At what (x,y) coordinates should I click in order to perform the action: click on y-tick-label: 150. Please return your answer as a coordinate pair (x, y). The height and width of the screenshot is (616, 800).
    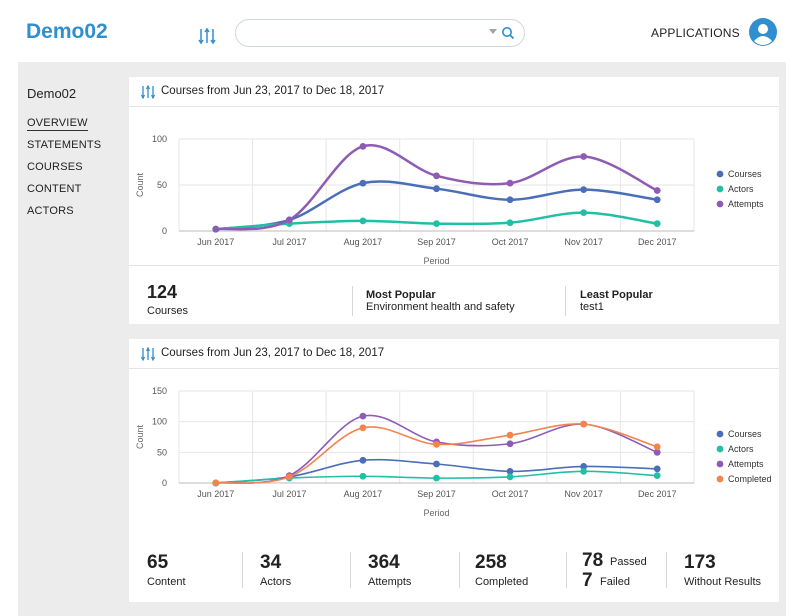
    Looking at the image, I should click on (159, 391).